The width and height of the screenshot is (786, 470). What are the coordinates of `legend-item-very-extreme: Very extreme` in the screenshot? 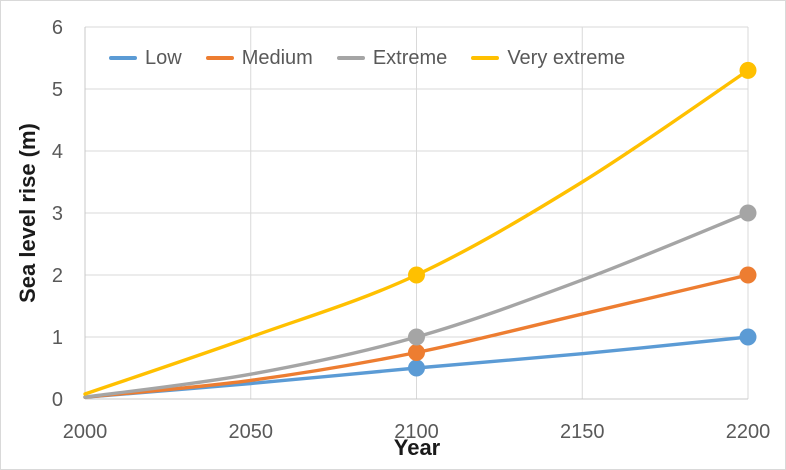 It's located at (548, 58).